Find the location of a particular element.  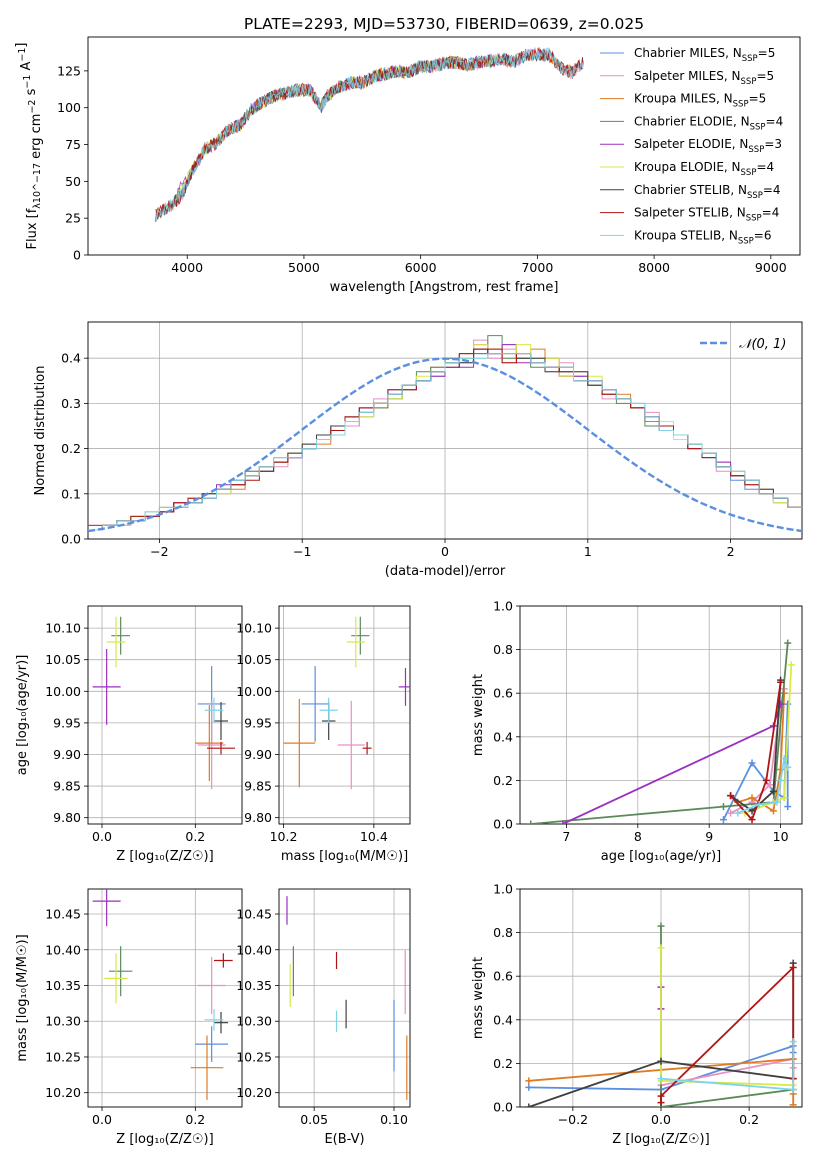

y-tick-label: 0.1 is located at coordinates (71, 493).